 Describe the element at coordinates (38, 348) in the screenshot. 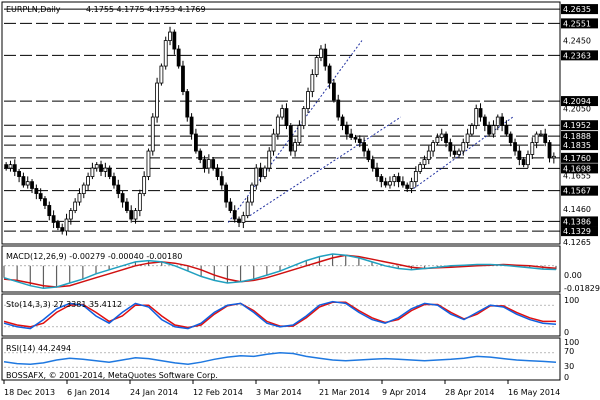

I see `rsi-label: RSI(14) 44.2494` at that location.